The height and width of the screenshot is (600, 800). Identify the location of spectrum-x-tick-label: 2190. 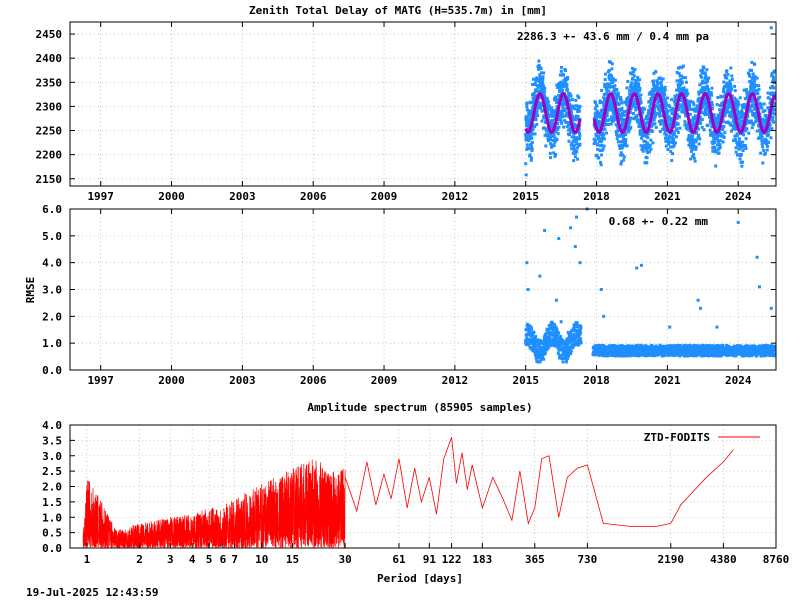
(671, 559).